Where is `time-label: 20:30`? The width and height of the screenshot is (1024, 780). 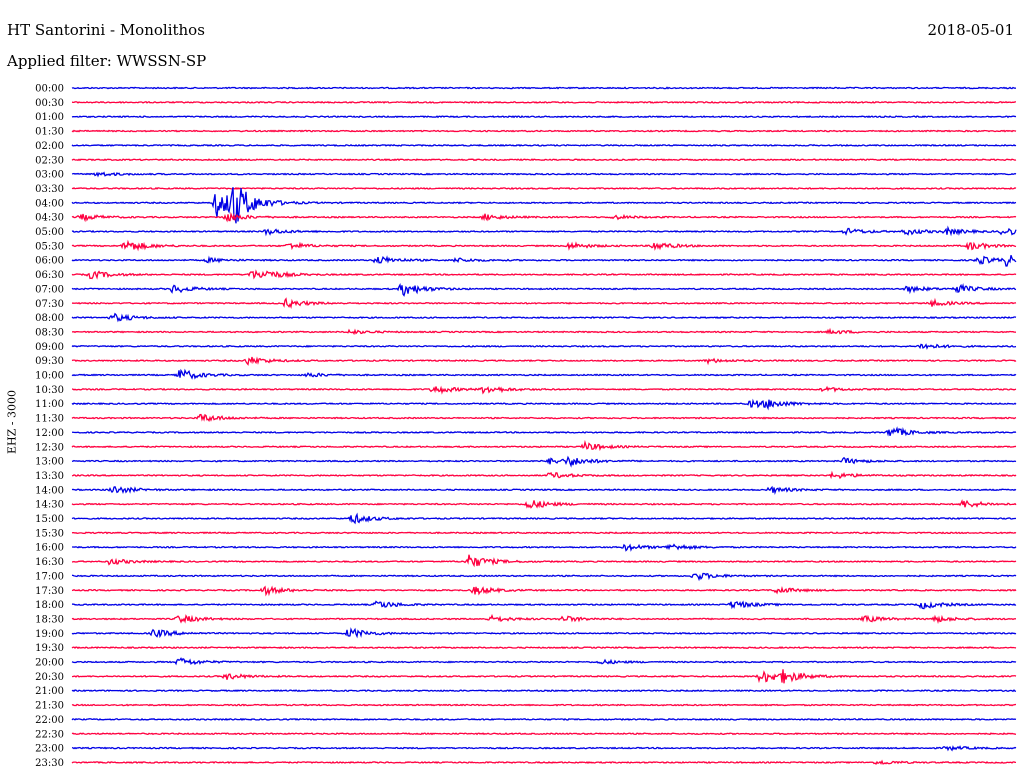 time-label: 20:30 is located at coordinates (49, 677).